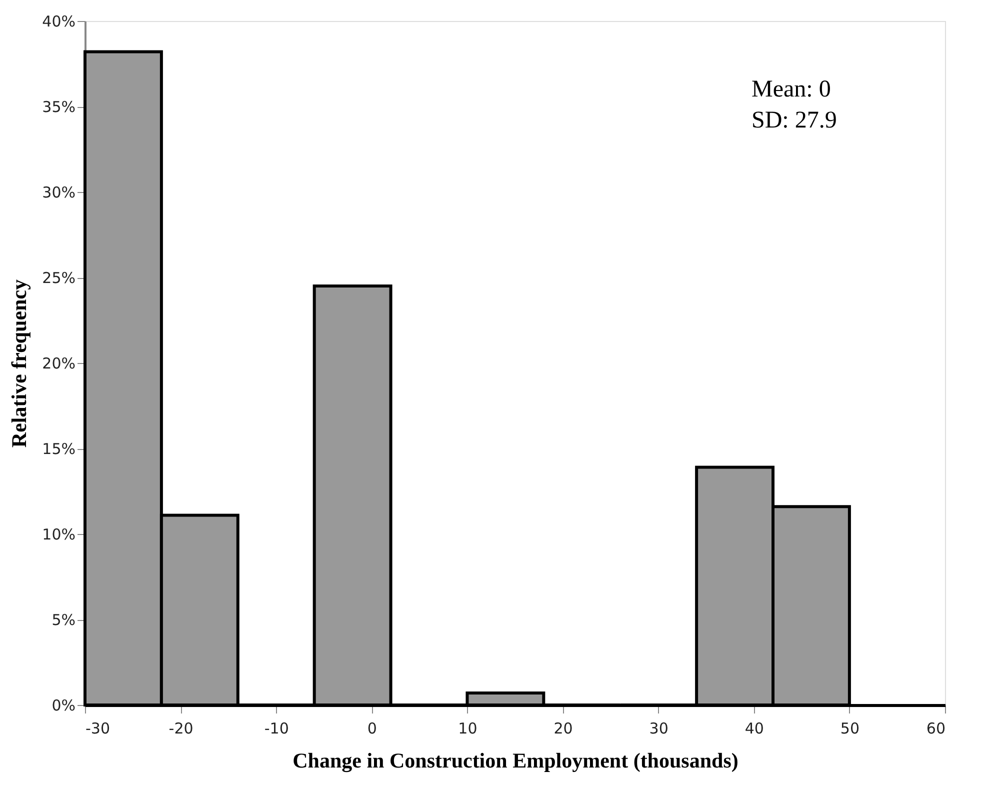 The height and width of the screenshot is (804, 1000). I want to click on x-tick-label: -10, so click(276, 729).